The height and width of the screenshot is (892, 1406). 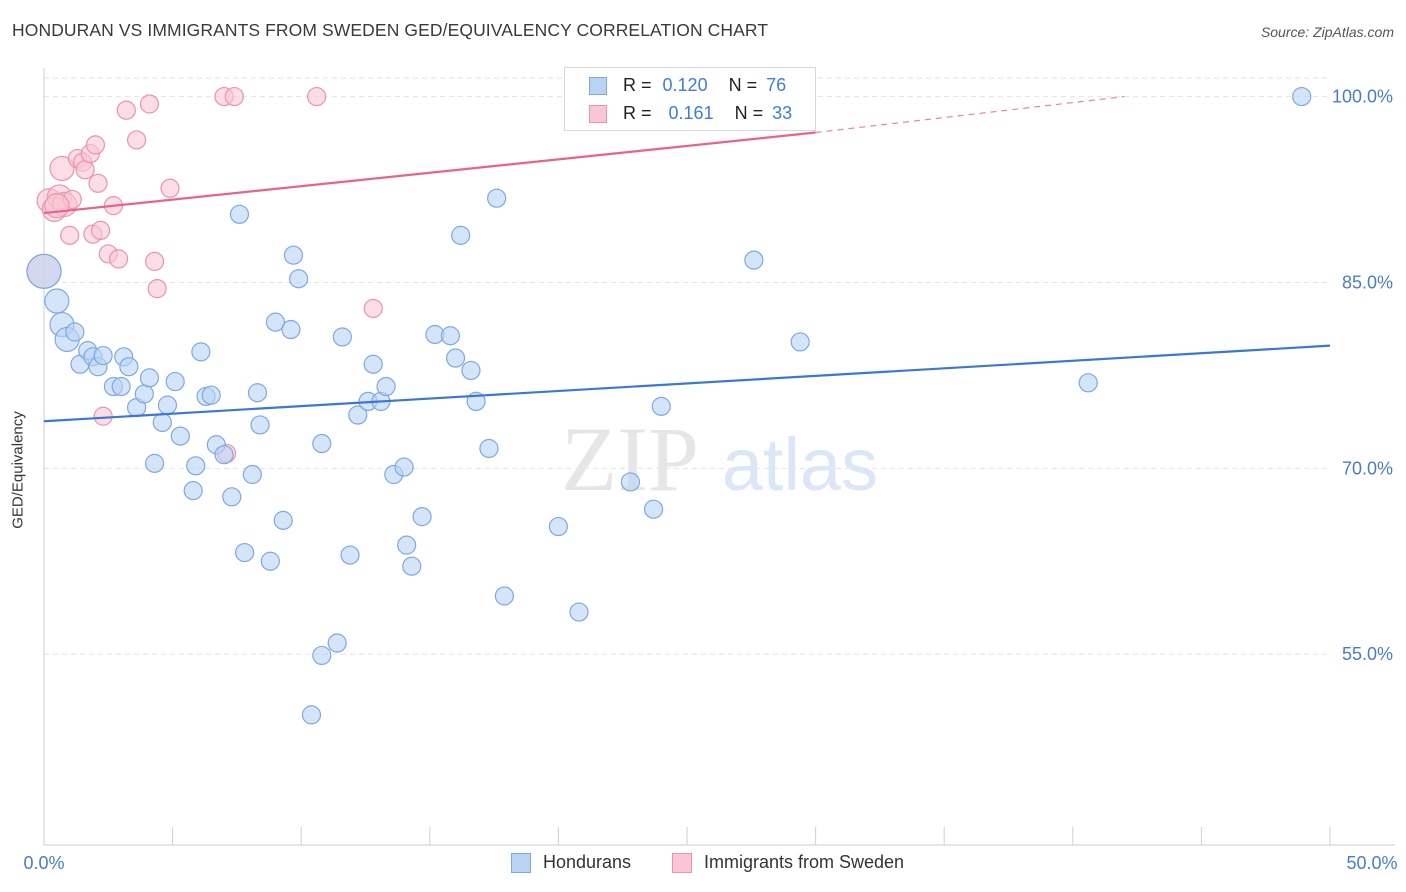 I want to click on watermark-zip: ZIP, so click(x=630, y=459).